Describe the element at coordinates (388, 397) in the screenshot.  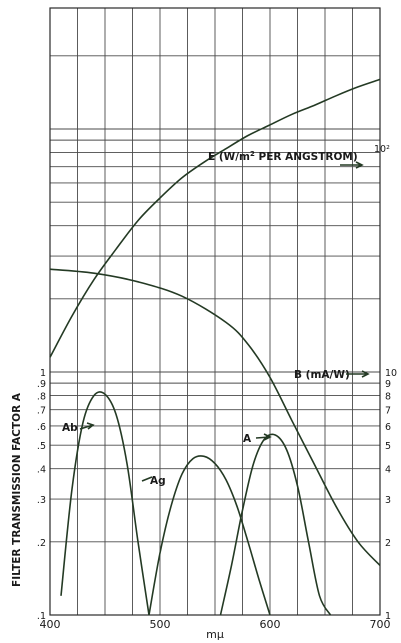
I see `right-tick-label: 8` at that location.